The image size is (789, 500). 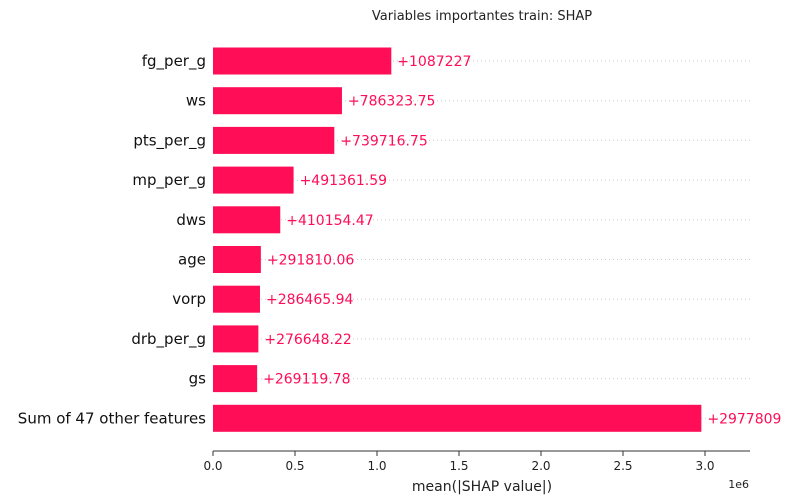 I want to click on value-label: +291810.06, so click(x=311, y=261).